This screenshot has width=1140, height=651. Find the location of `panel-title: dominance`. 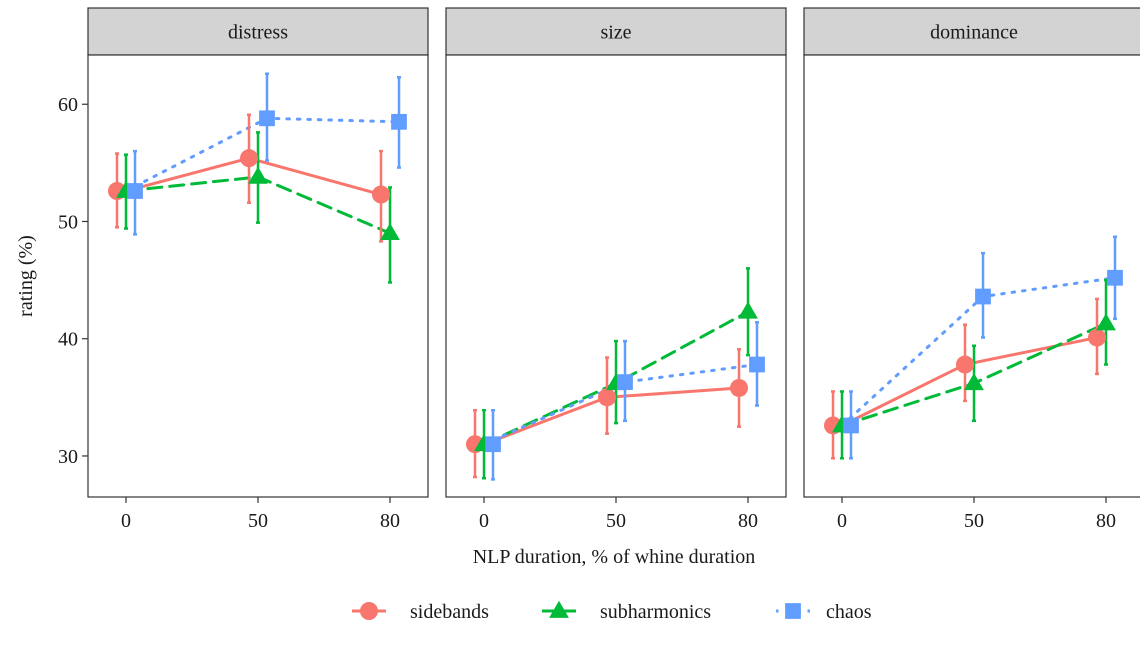

panel-title: dominance is located at coordinates (974, 33).